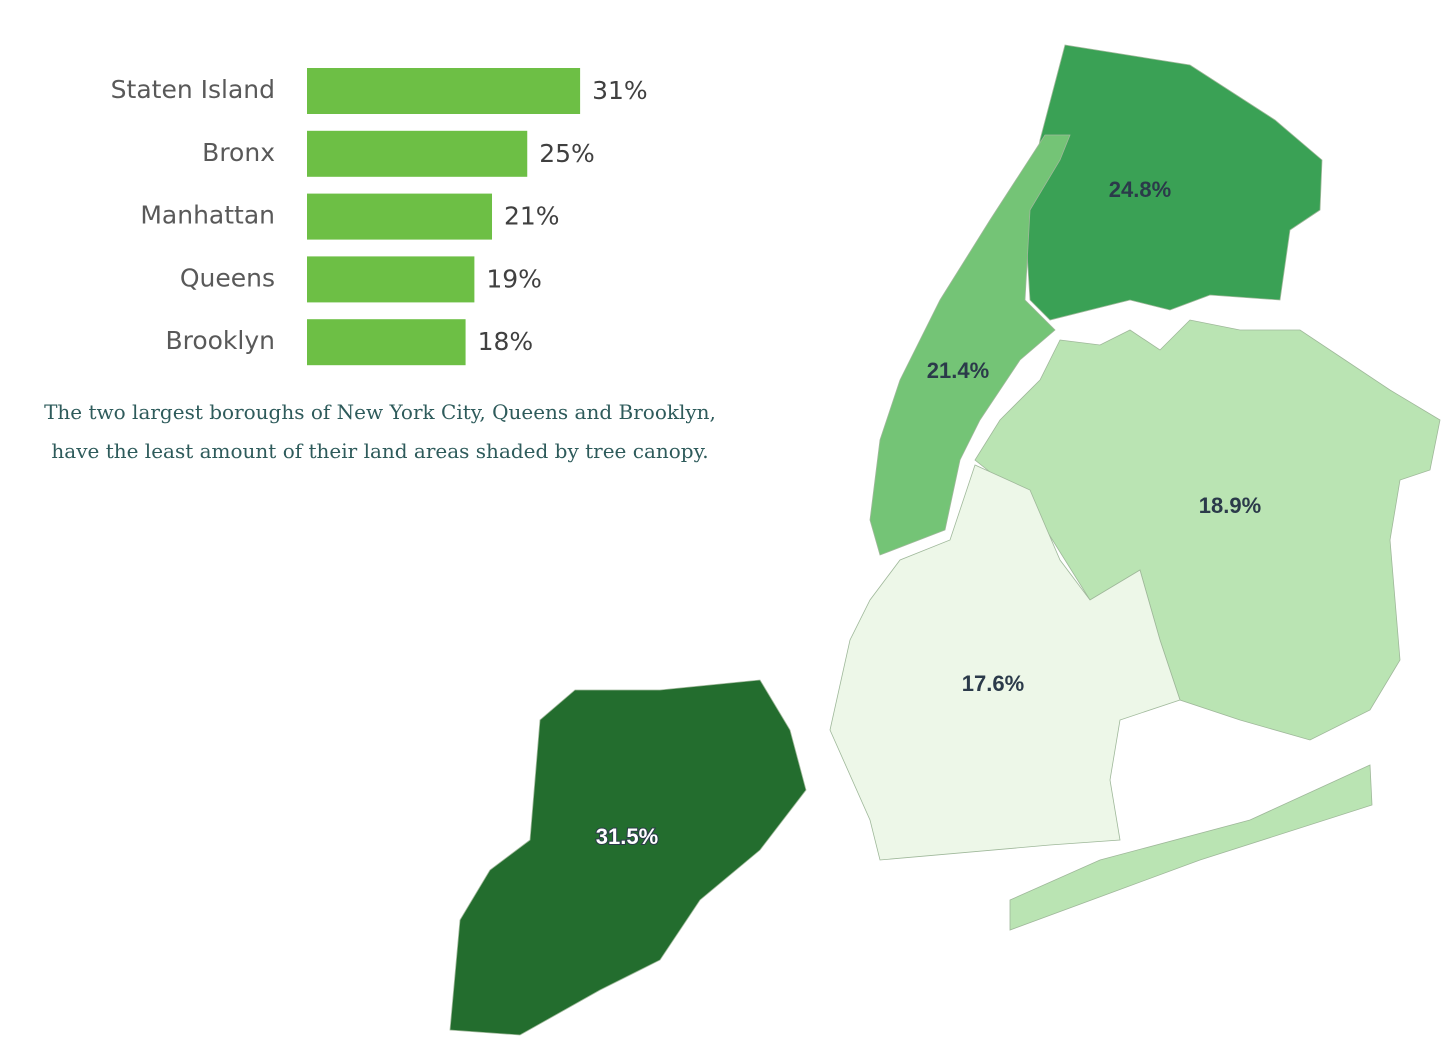 Image resolution: width=1456 pixels, height=1064 pixels. I want to click on map-value-label: 24.8%, so click(1140, 189).